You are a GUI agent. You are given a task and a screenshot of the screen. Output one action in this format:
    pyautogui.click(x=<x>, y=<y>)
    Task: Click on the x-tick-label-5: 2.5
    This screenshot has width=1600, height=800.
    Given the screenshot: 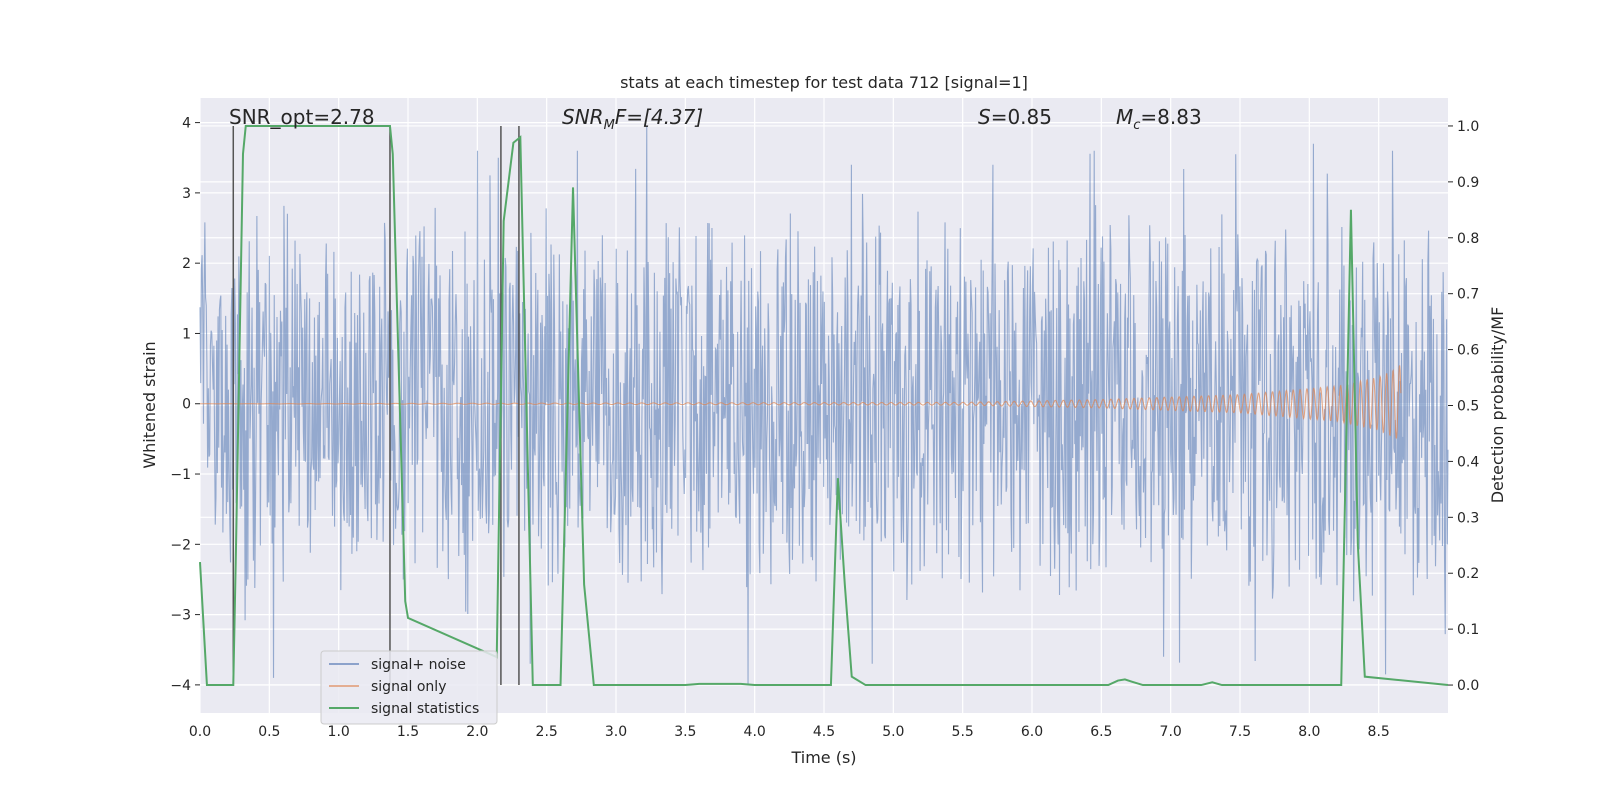 What is the action you would take?
    pyautogui.click(x=547, y=732)
    